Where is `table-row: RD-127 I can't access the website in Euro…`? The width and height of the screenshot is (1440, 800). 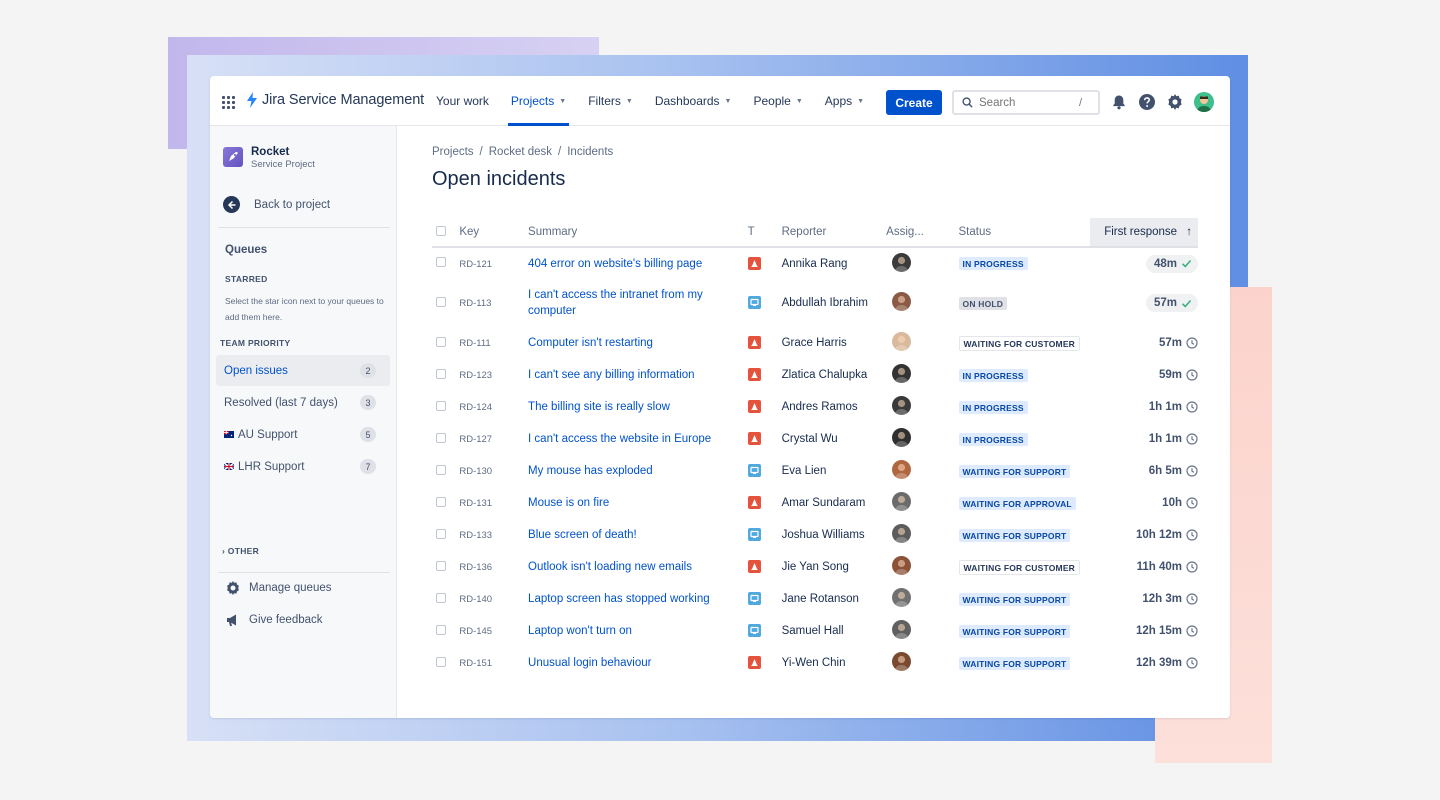 table-row: RD-127 I can't access the website in Euro… is located at coordinates (815, 439).